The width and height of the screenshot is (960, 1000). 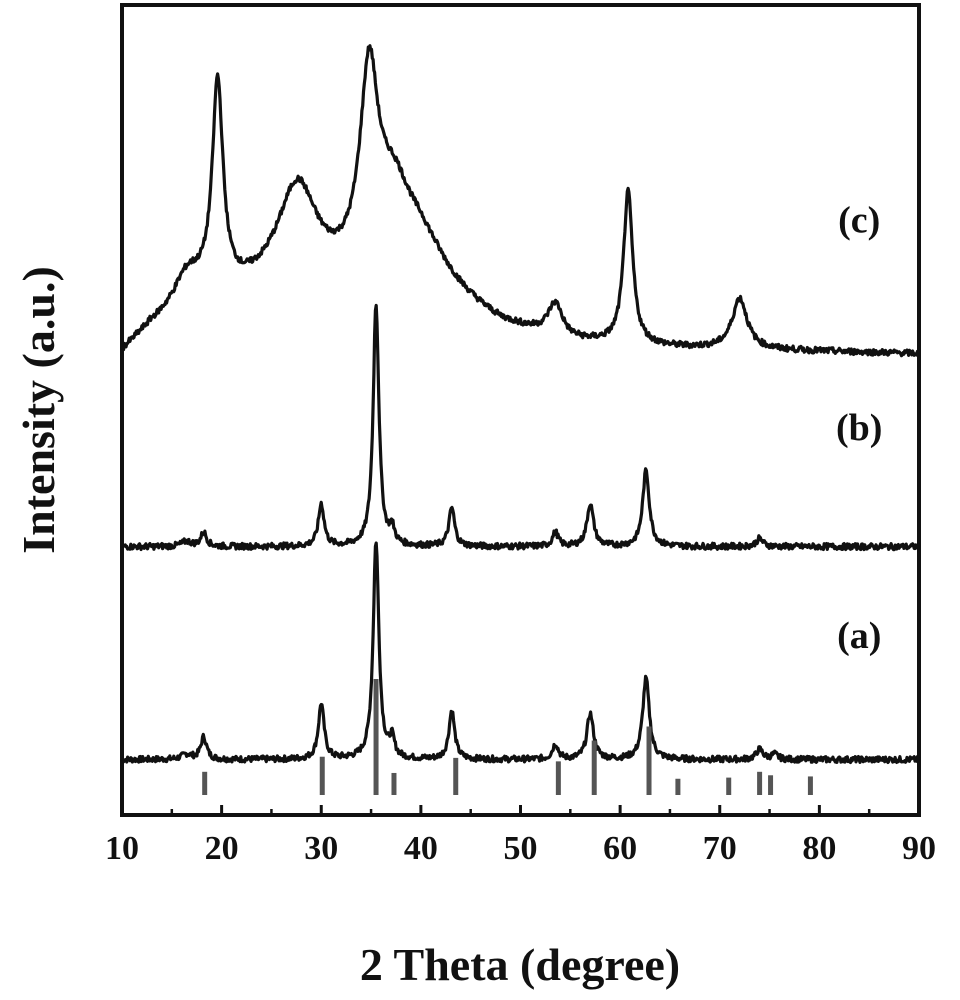 I want to click on x-tick-label: 40, so click(x=421, y=848).